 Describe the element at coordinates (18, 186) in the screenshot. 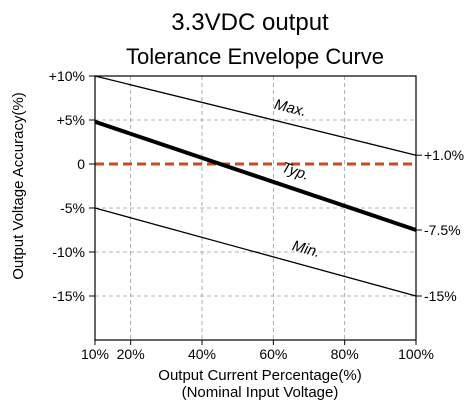

I see `y-axis-label: Output Voltage Accuracy(%)` at that location.